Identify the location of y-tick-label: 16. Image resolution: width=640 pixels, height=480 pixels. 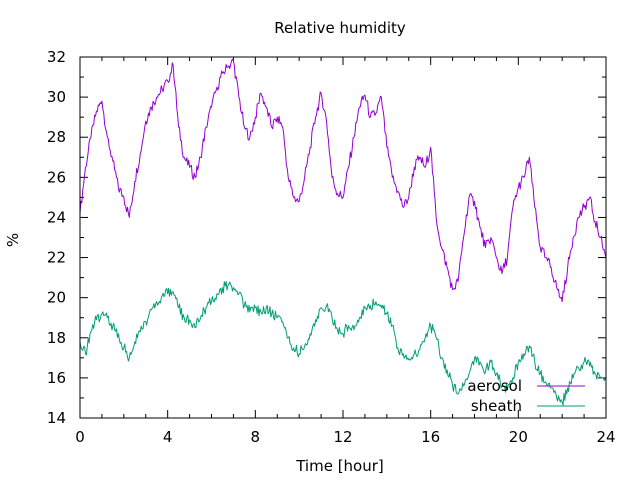
(56, 378).